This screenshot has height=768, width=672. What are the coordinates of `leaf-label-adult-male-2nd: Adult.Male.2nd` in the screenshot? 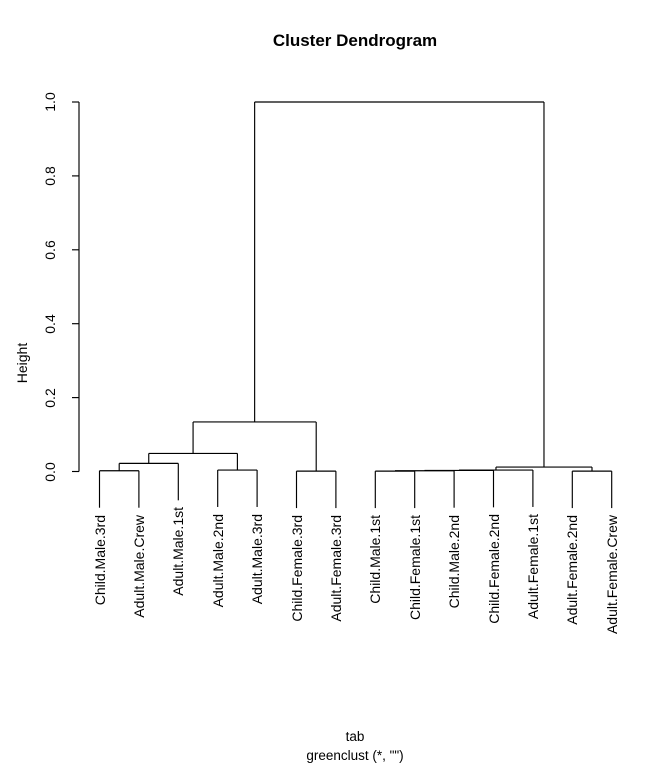 It's located at (217, 560).